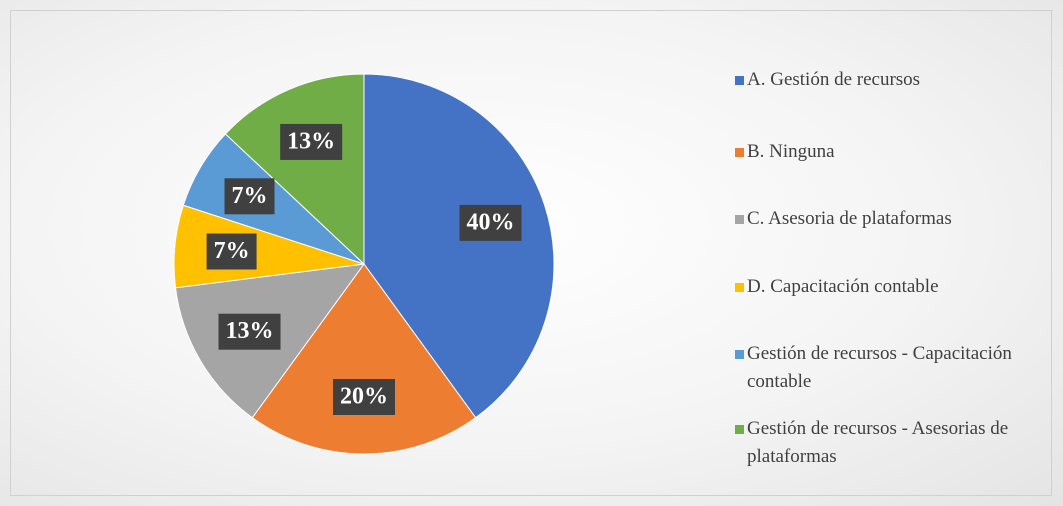 This screenshot has width=1063, height=506. Describe the element at coordinates (791, 151) in the screenshot. I see `legend-label: B. Ninguna` at that location.